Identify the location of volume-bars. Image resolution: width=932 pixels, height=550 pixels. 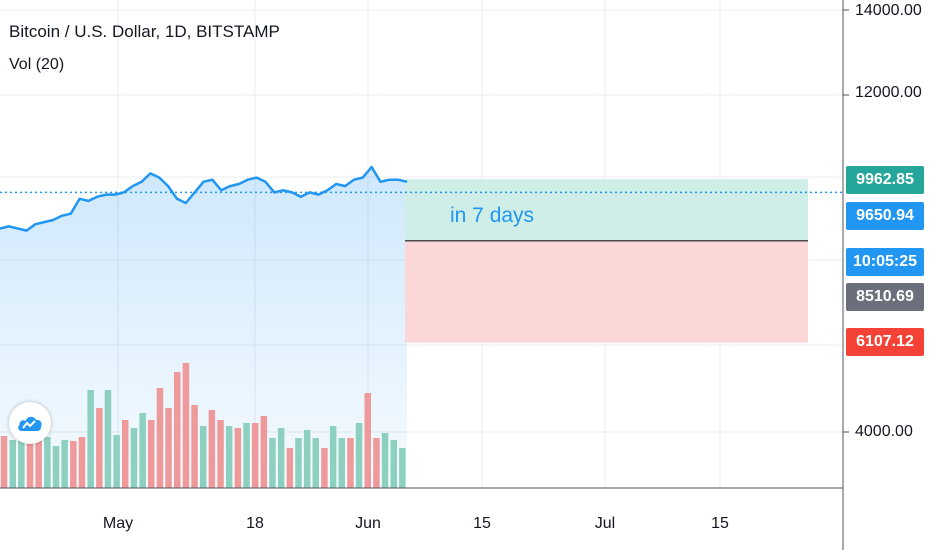
(203, 425).